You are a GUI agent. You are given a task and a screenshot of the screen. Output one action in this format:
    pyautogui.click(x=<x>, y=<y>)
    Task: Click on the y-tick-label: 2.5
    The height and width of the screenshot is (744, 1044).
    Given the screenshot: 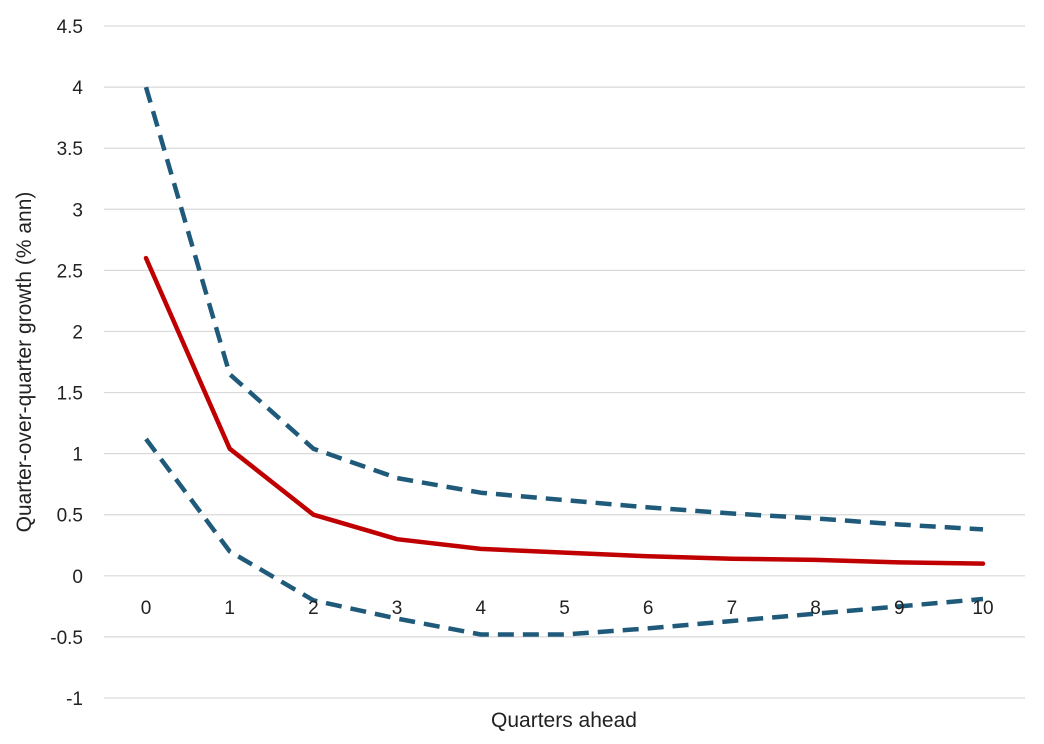 What is the action you would take?
    pyautogui.click(x=70, y=271)
    